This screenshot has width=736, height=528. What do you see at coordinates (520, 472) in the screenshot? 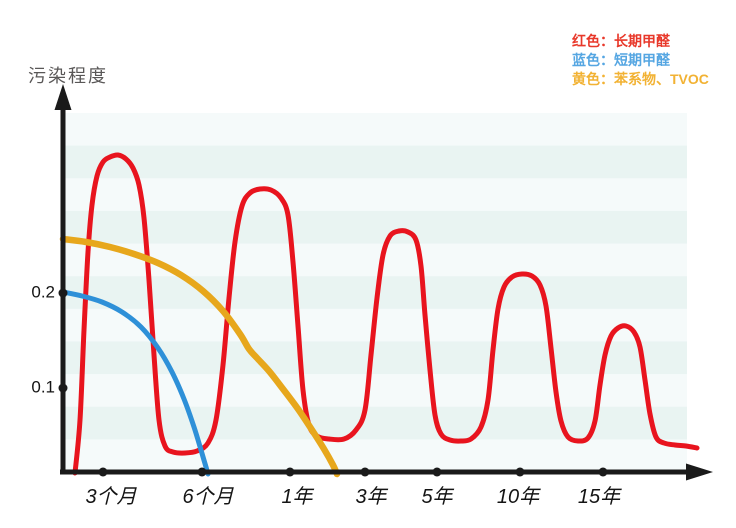
I see `x-tick-dot-10年` at bounding box center [520, 472].